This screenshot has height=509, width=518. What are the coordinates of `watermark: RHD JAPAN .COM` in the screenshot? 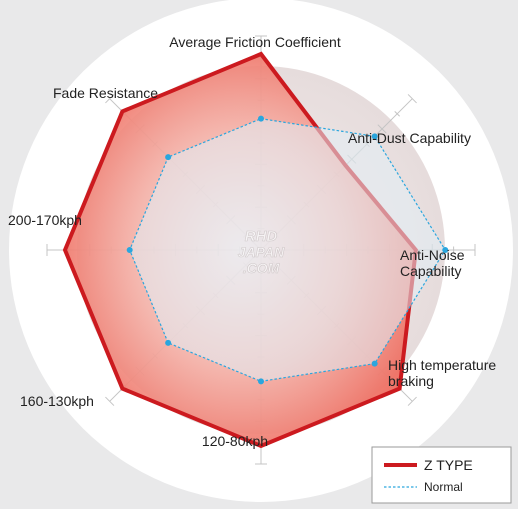 It's located at (261, 252).